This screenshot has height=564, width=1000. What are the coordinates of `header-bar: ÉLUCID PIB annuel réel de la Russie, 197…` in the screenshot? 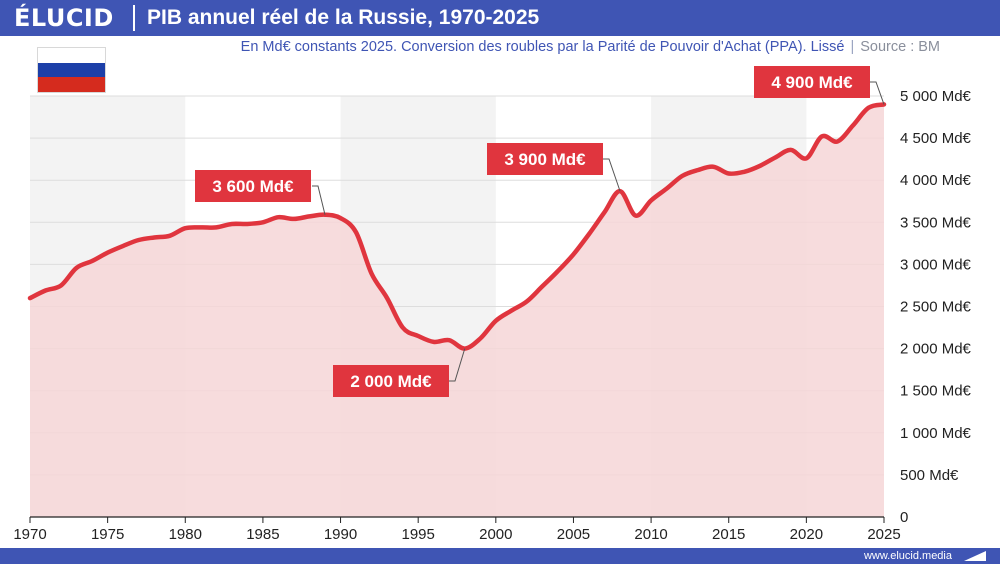 It's located at (500, 18).